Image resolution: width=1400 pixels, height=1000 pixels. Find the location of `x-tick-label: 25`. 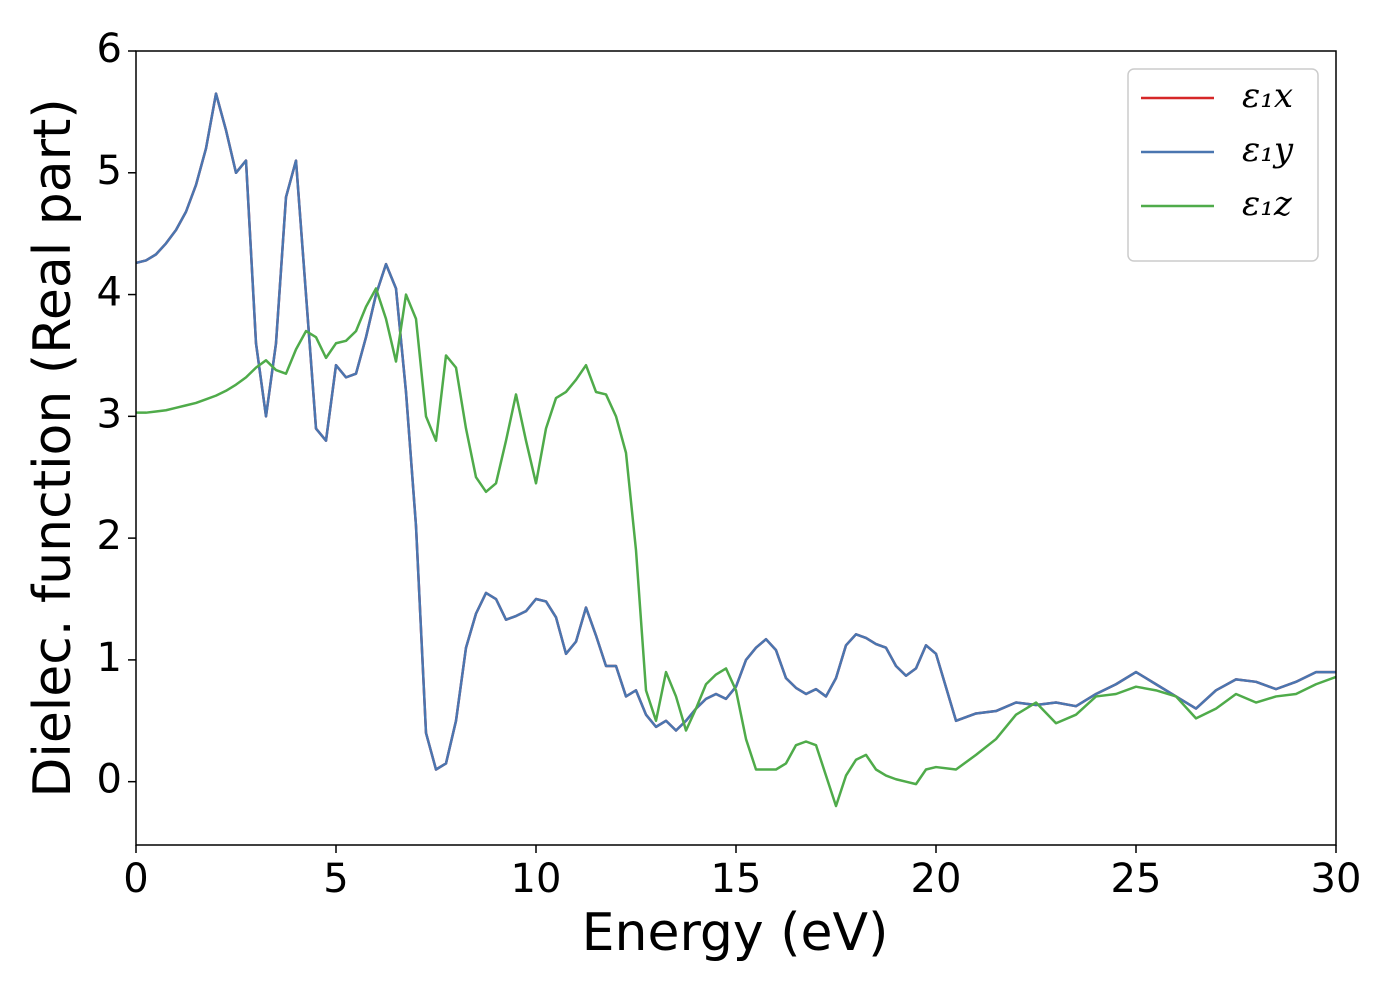

x-tick-label: 25 is located at coordinates (1136, 879).